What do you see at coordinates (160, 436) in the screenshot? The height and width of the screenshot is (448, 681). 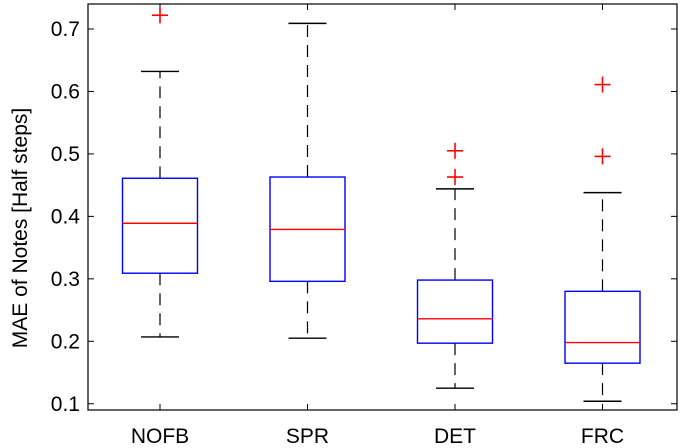 I see `x-tick-label: NOFB` at bounding box center [160, 436].